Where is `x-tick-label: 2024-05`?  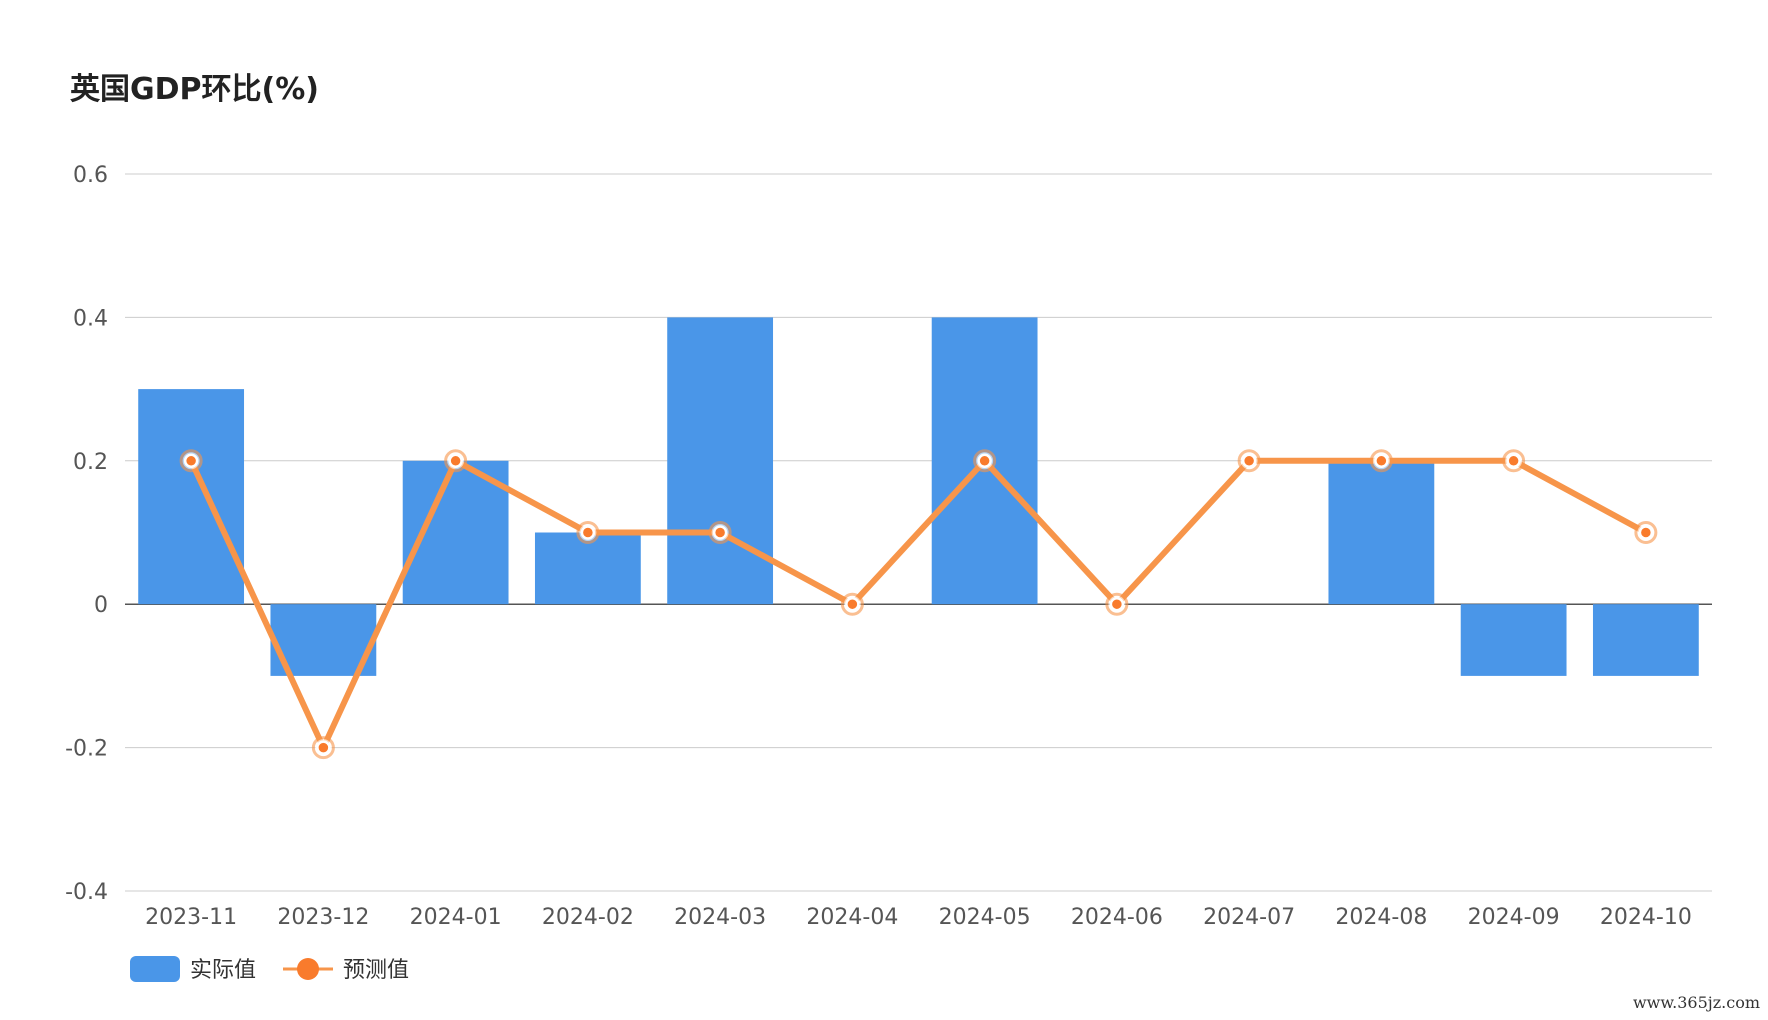 x-tick-label: 2024-05 is located at coordinates (985, 917).